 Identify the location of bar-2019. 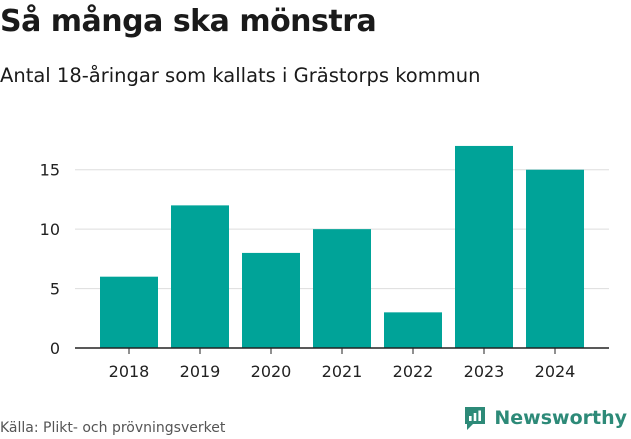
(200, 276).